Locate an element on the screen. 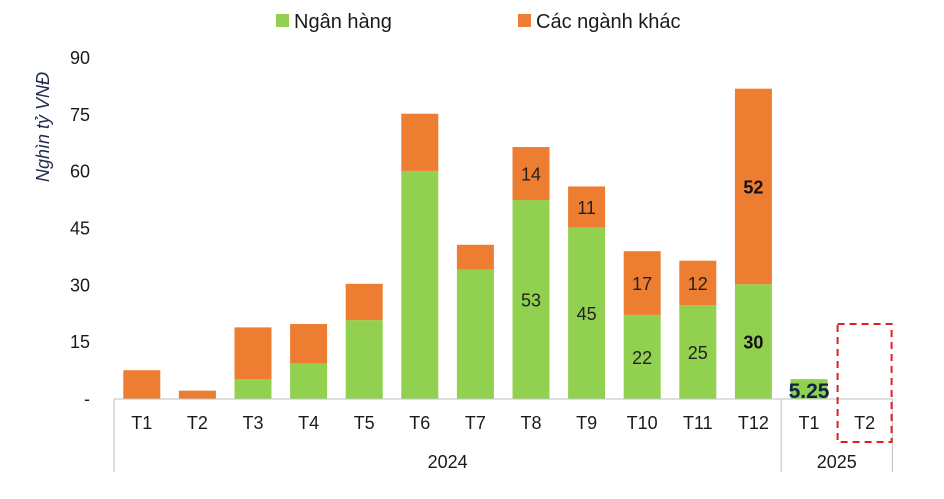 The image size is (944, 499). legend-swatch-cac-nganh-khac is located at coordinates (524, 20).